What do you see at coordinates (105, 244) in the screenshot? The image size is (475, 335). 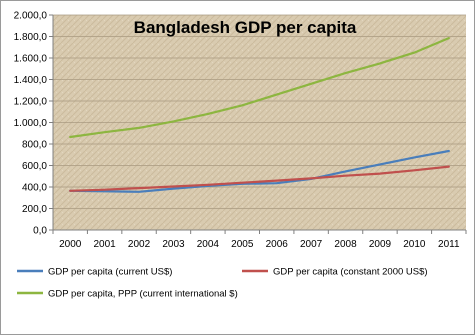 I see `x-tick-label: 2001` at bounding box center [105, 244].